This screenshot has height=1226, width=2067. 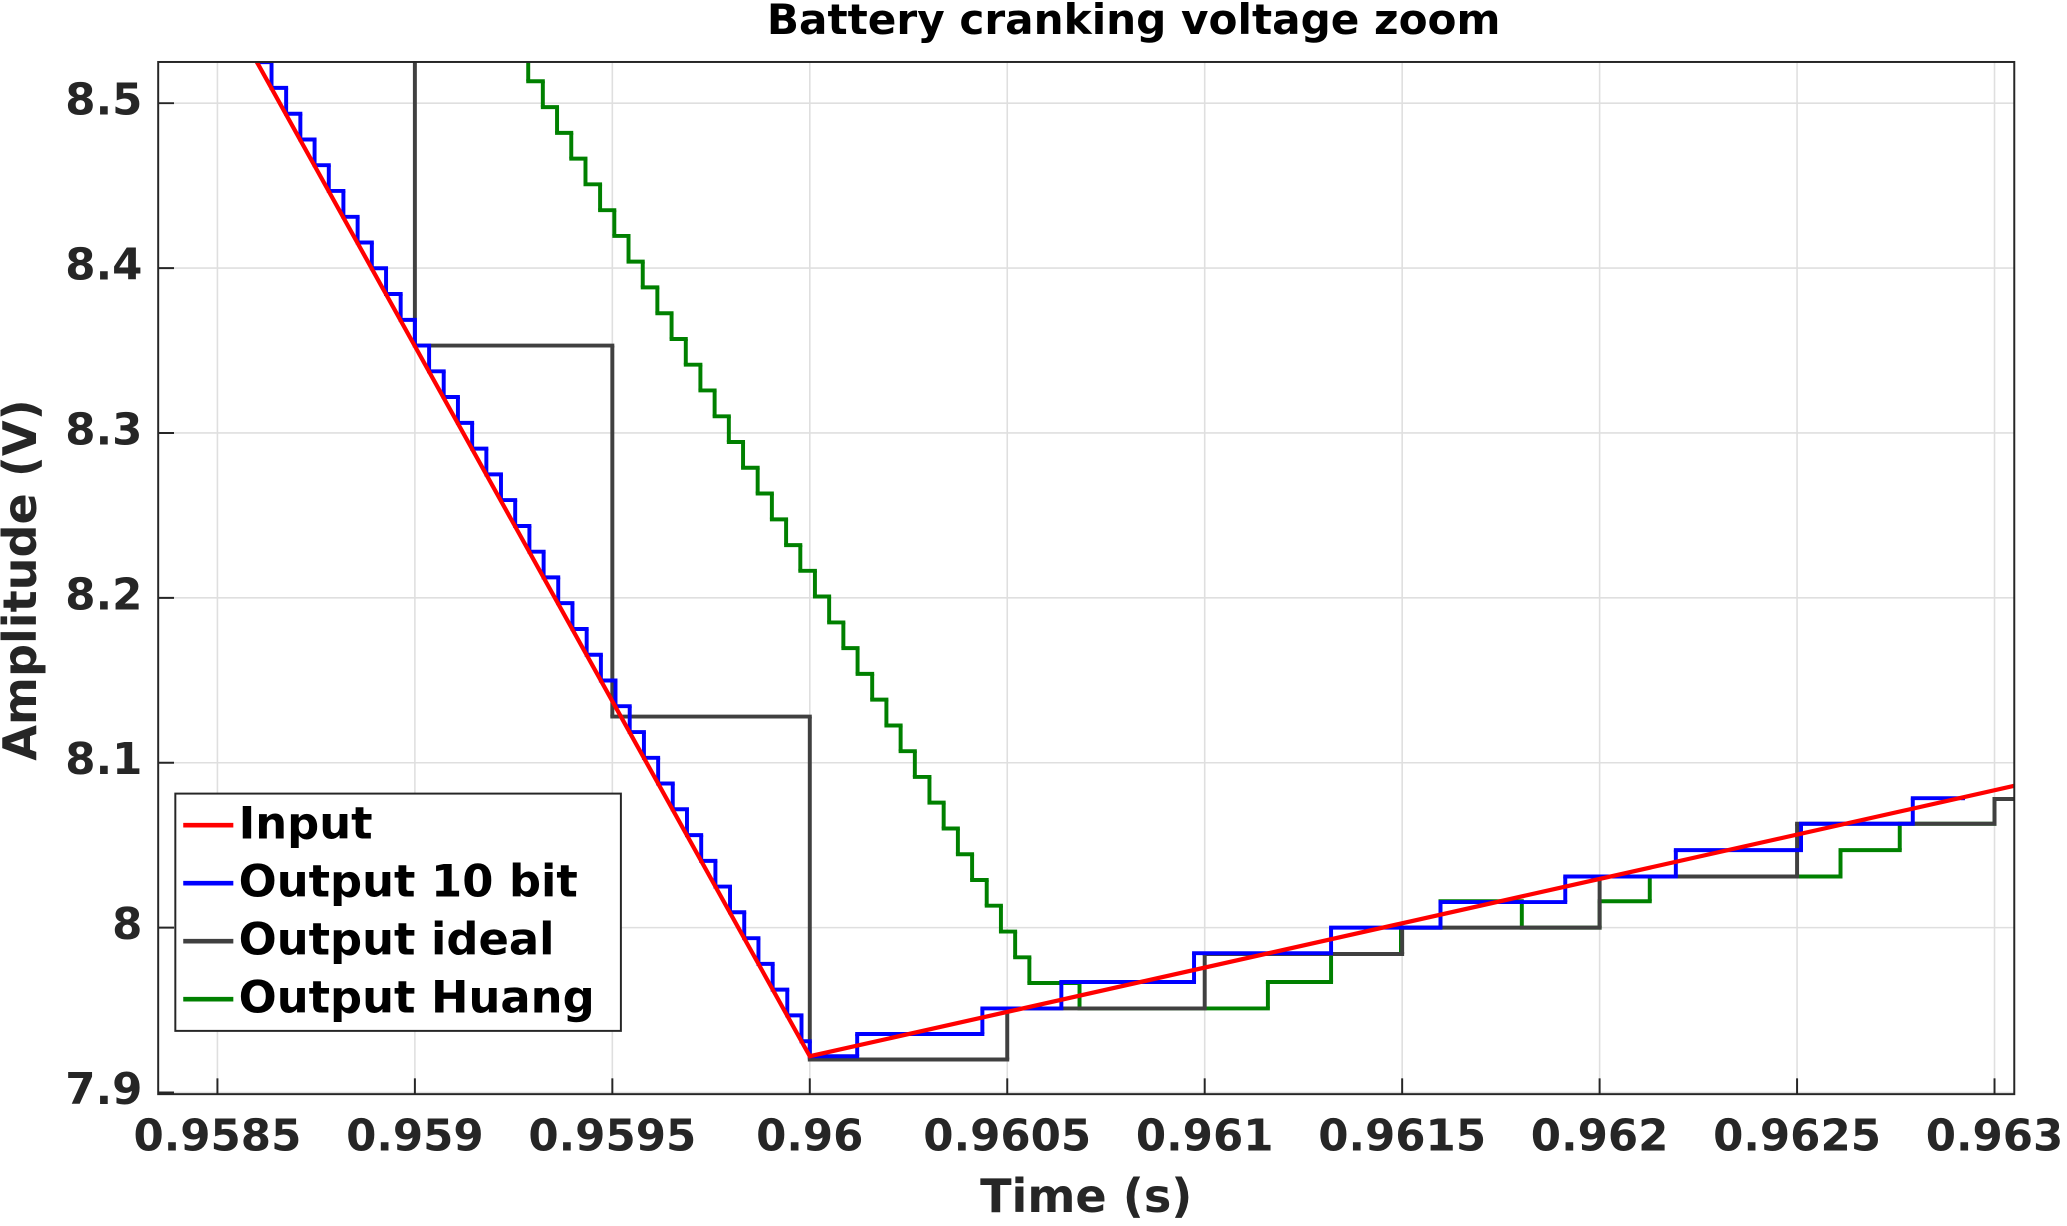 I want to click on y-axis-label: Amplitude (V), so click(x=23, y=580).